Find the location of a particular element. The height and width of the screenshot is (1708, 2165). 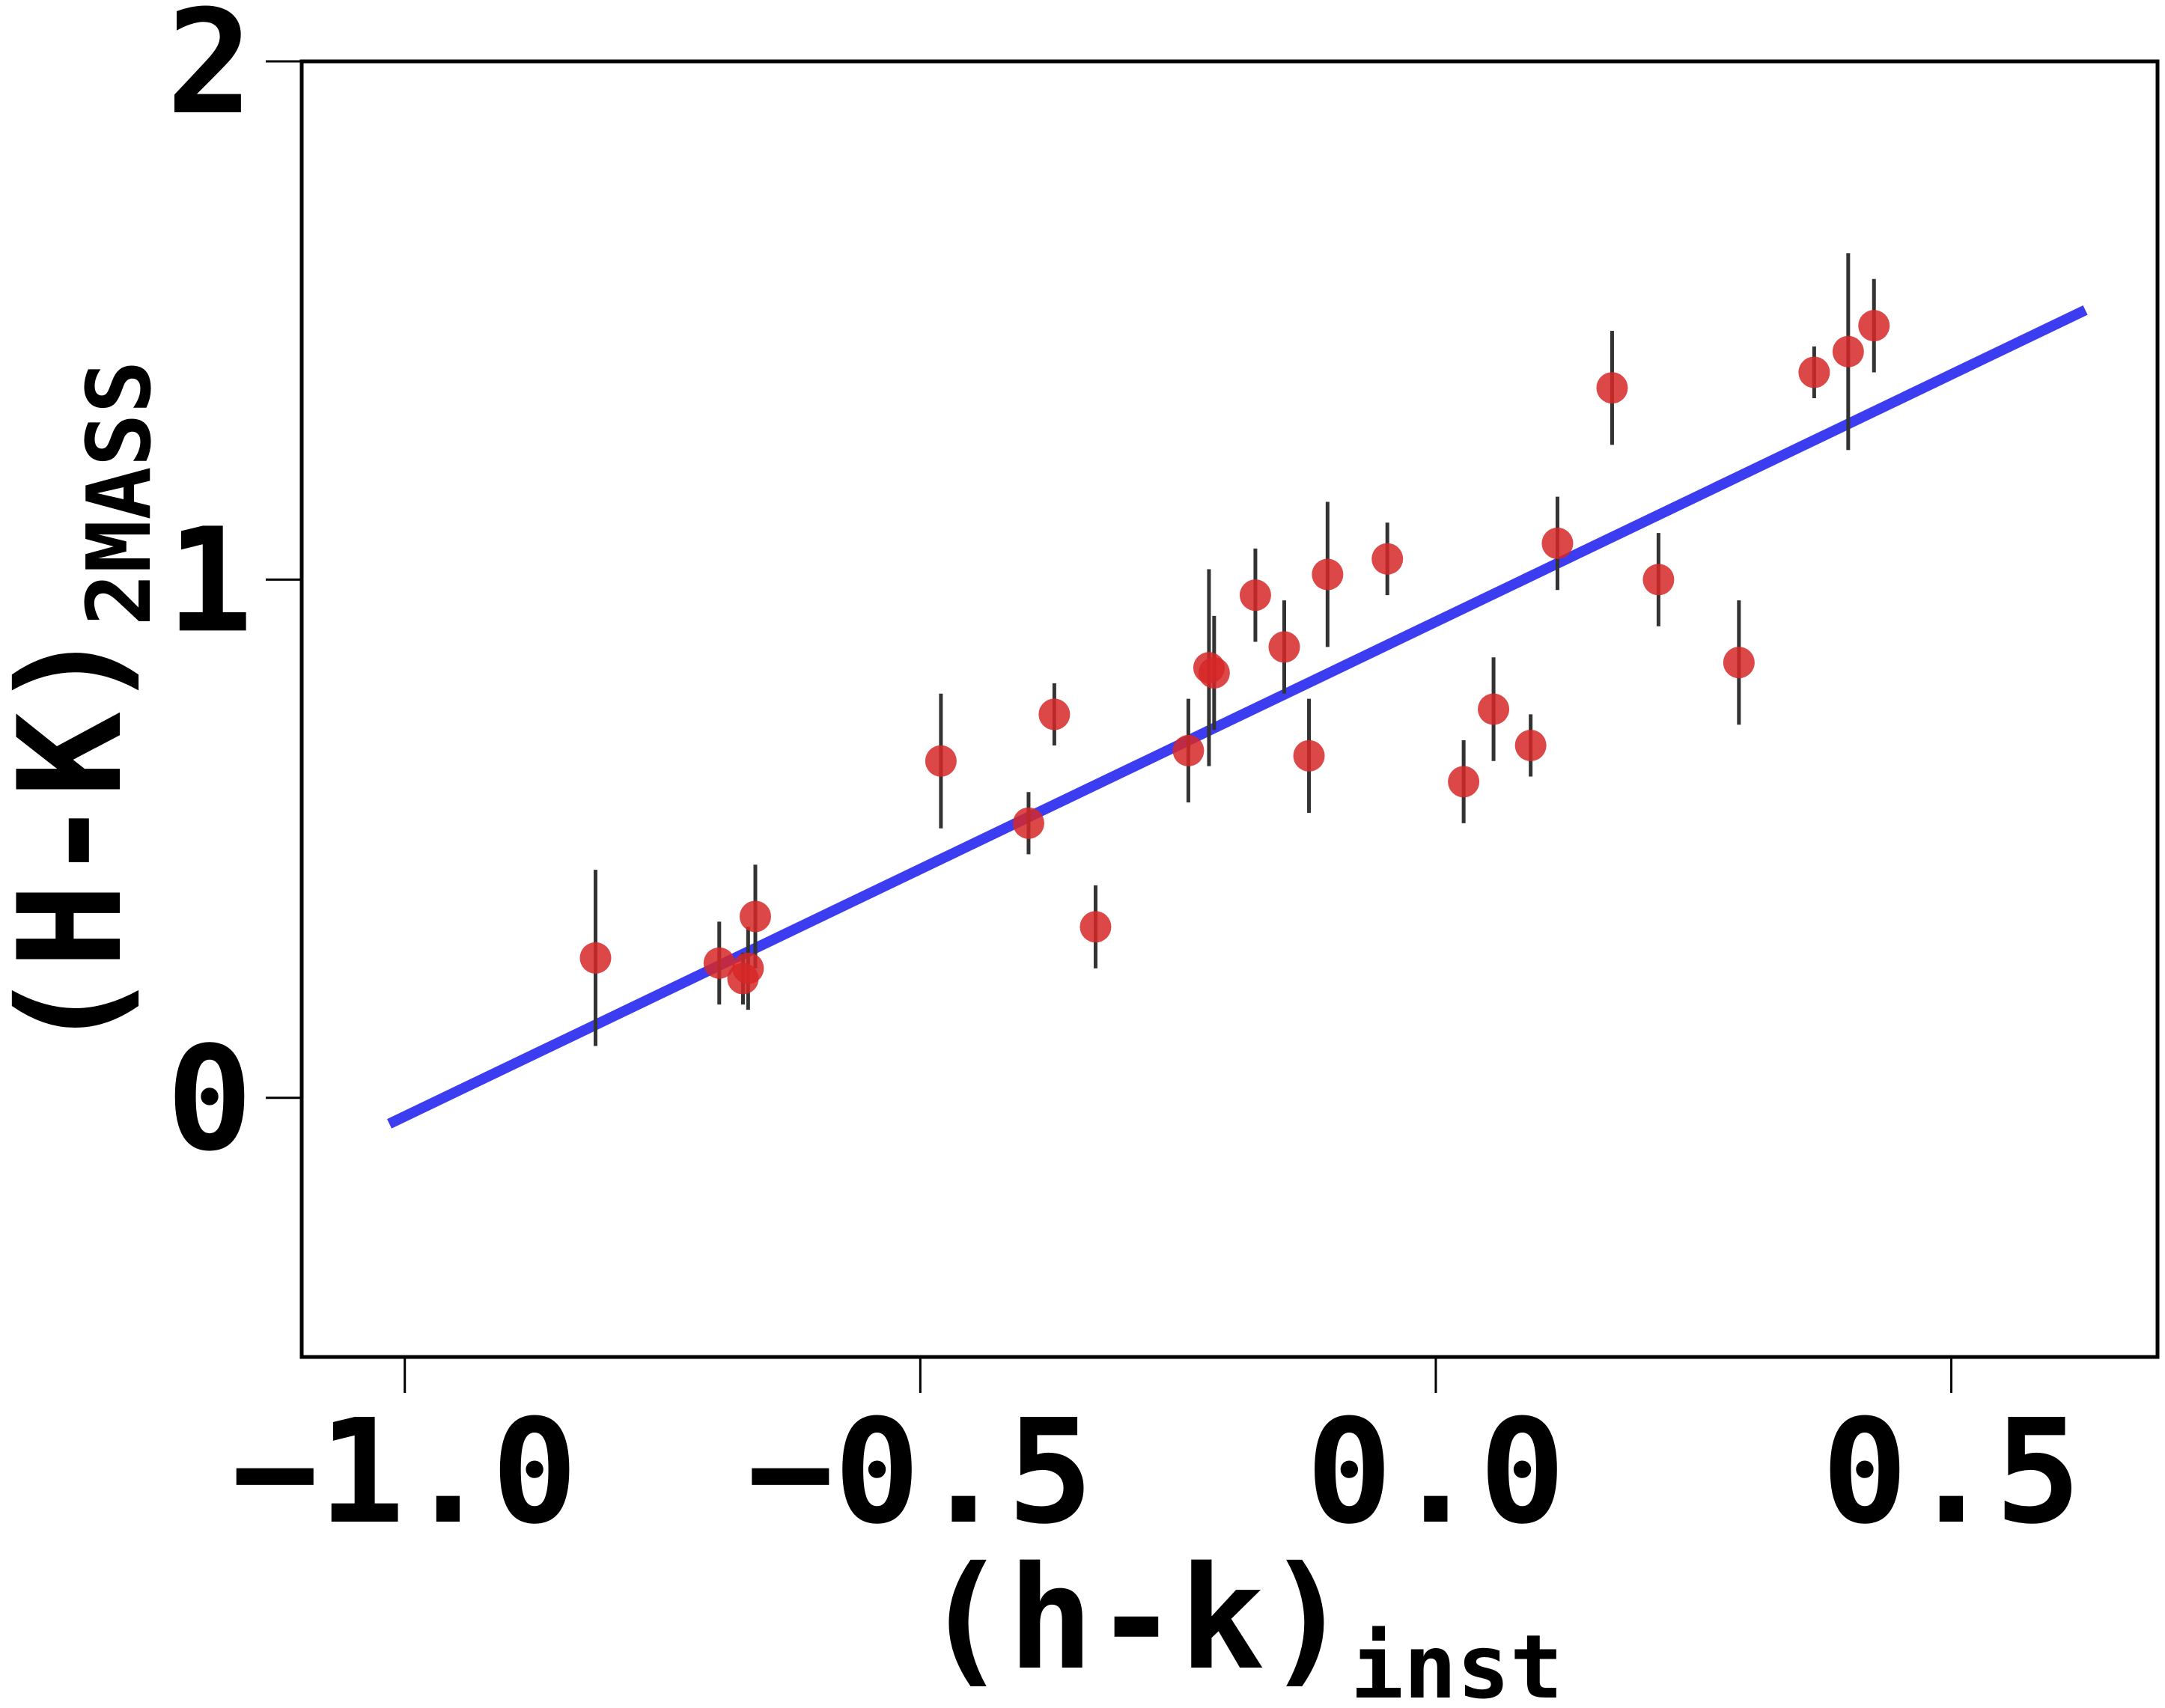

x-axis-label-main: (h-k) is located at coordinates (1136, 1619).